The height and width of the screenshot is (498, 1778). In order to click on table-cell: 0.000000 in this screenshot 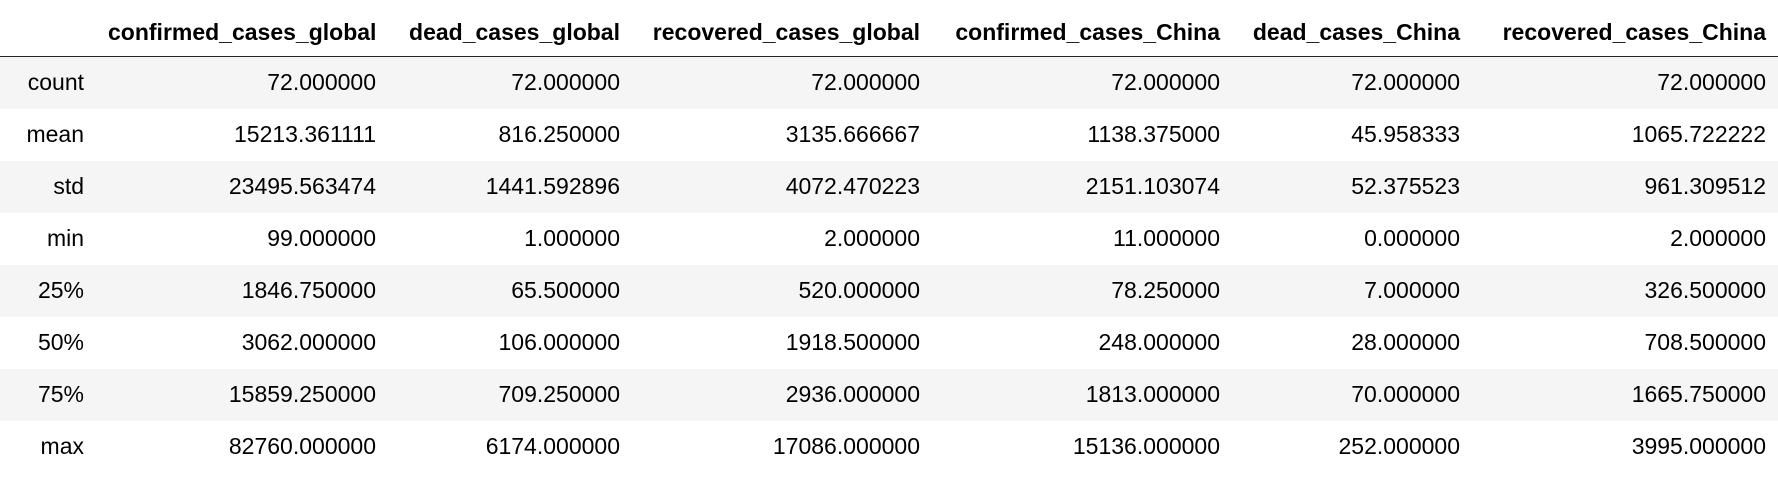, I will do `click(1412, 238)`.